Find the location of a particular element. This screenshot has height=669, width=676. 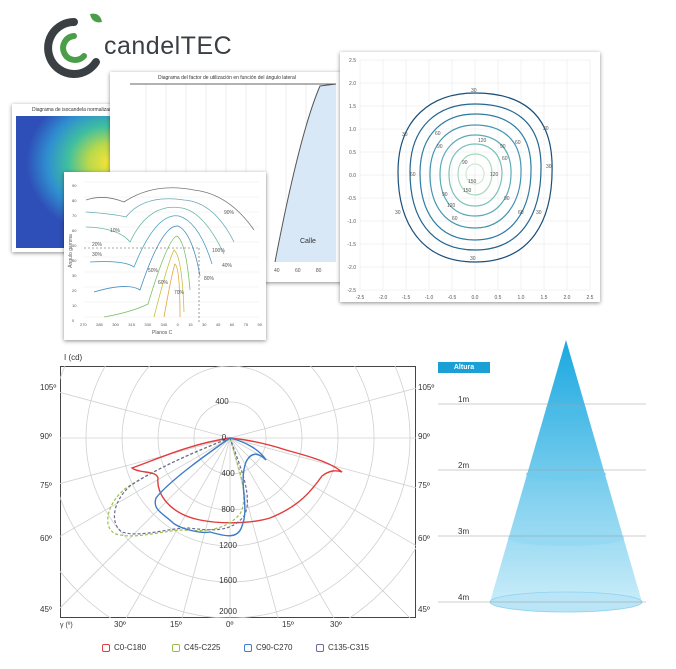

y-tick: -1.0 is located at coordinates (351, 222).